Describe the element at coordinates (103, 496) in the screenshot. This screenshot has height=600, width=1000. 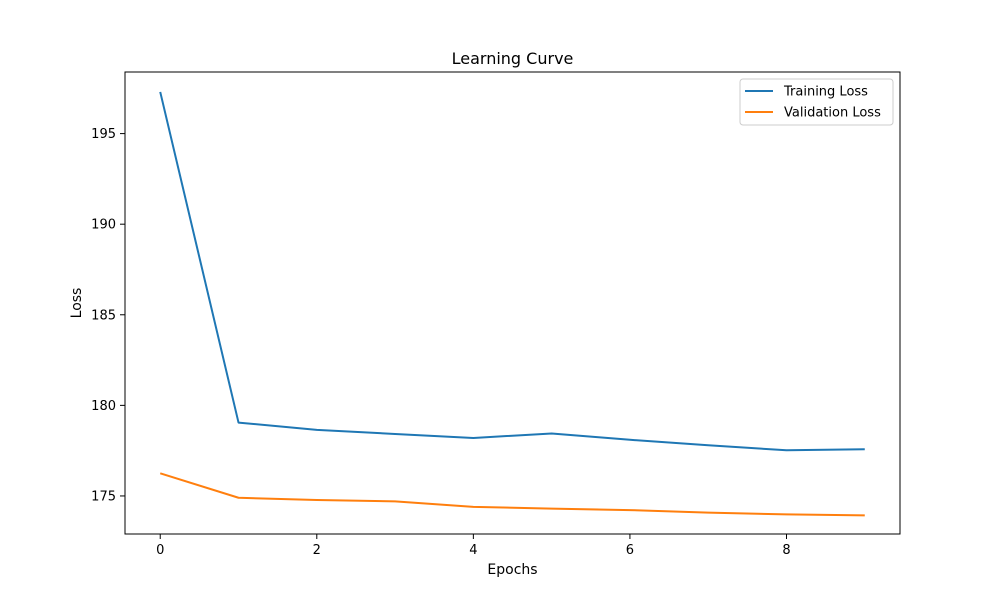
I see `y-tick-label: 175` at that location.